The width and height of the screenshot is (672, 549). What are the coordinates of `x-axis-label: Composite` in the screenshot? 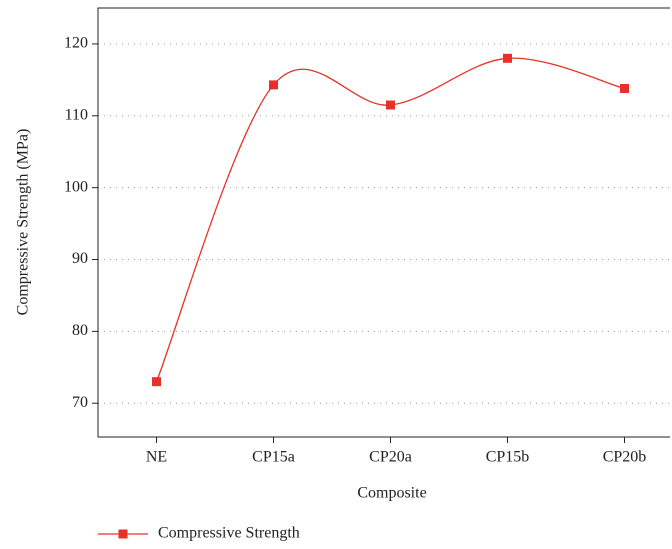 It's located at (391, 493).